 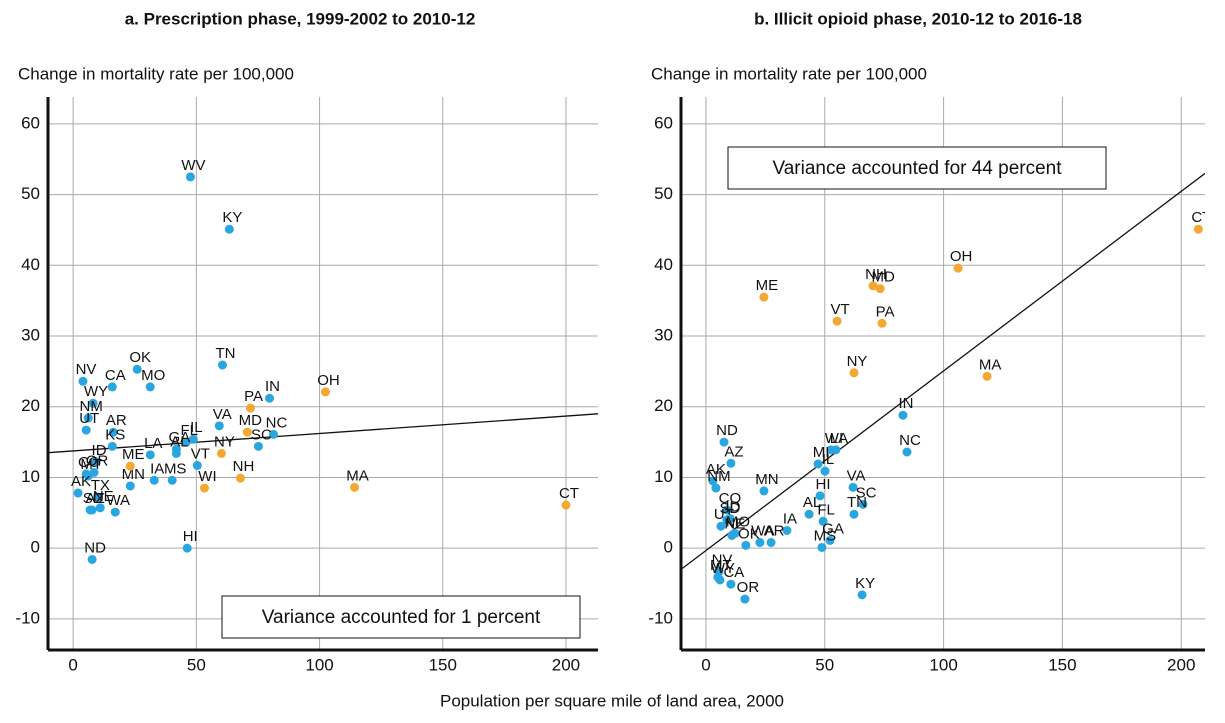 I want to click on point-label: OH, so click(x=961, y=256).